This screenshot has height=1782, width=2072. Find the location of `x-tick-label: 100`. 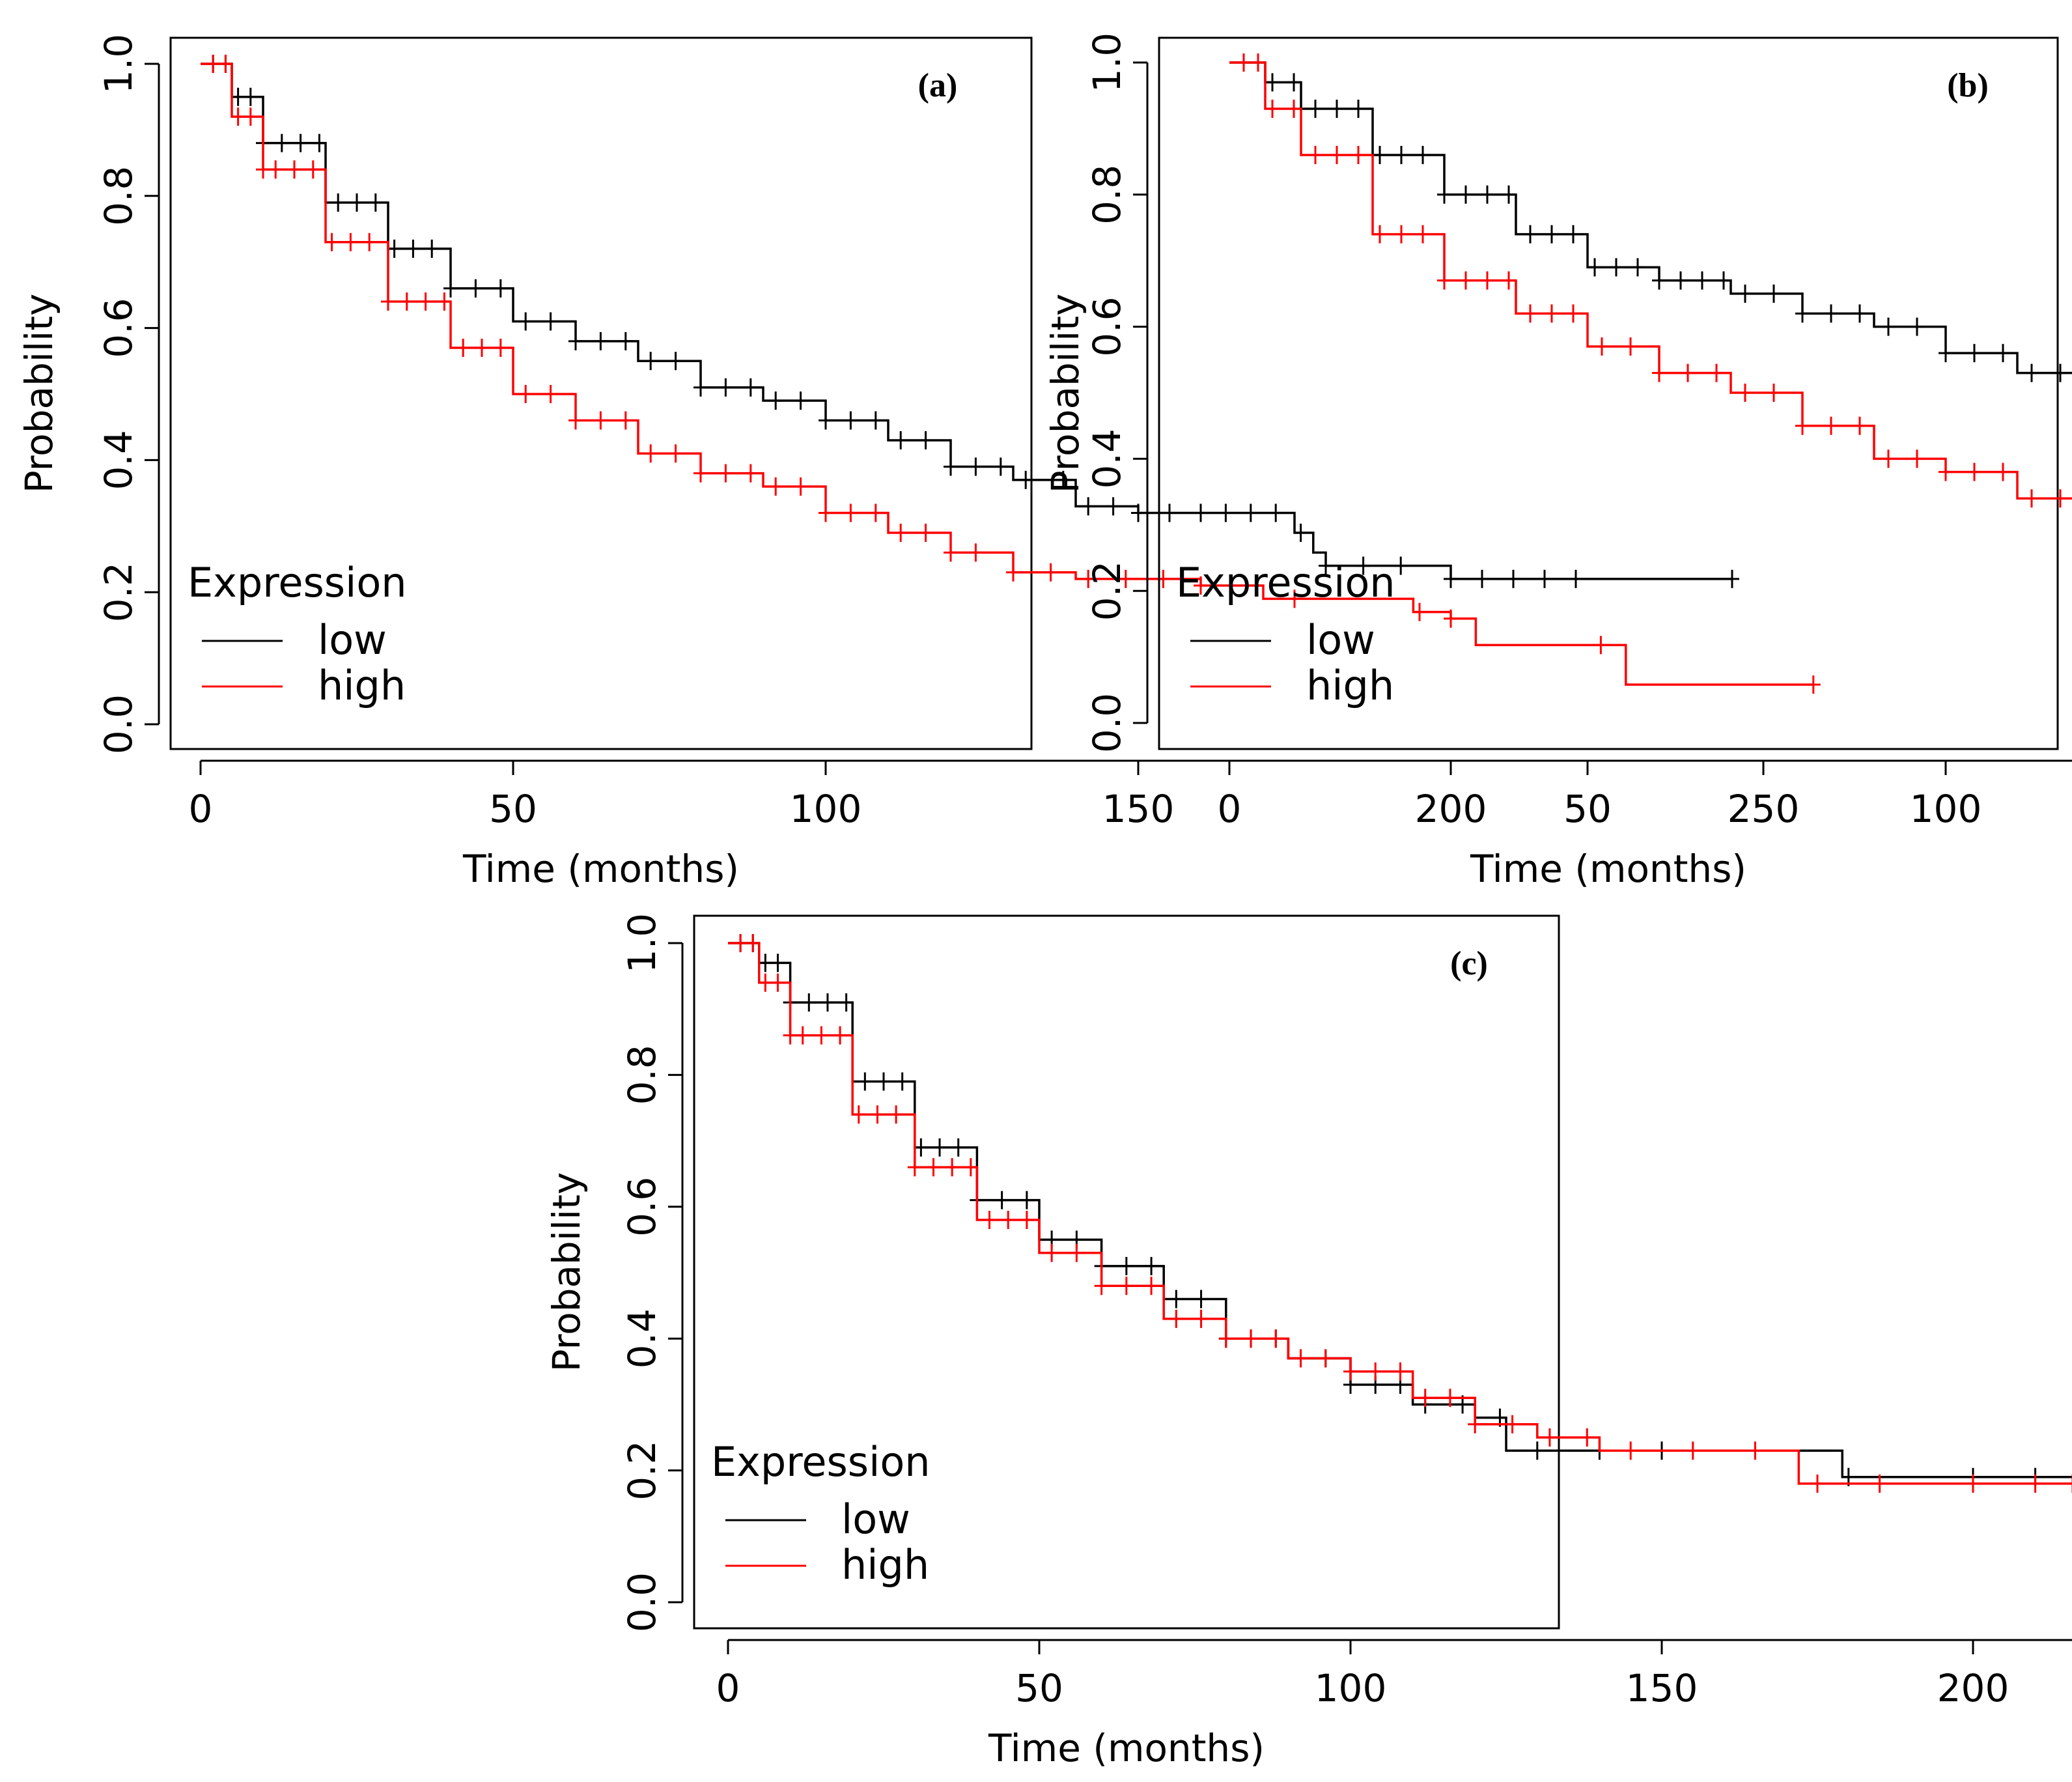

x-tick-label: 100 is located at coordinates (1351, 1688).